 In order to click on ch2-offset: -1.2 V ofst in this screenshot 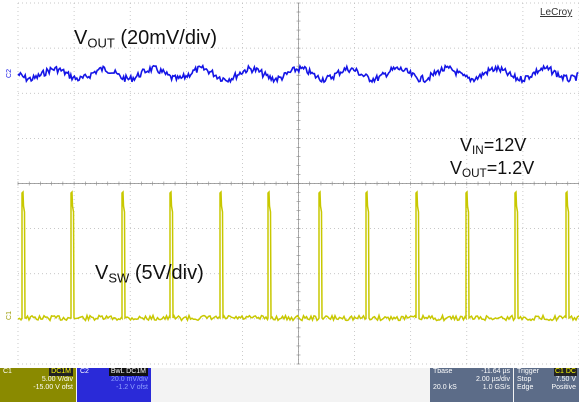, I will do `click(132, 387)`.